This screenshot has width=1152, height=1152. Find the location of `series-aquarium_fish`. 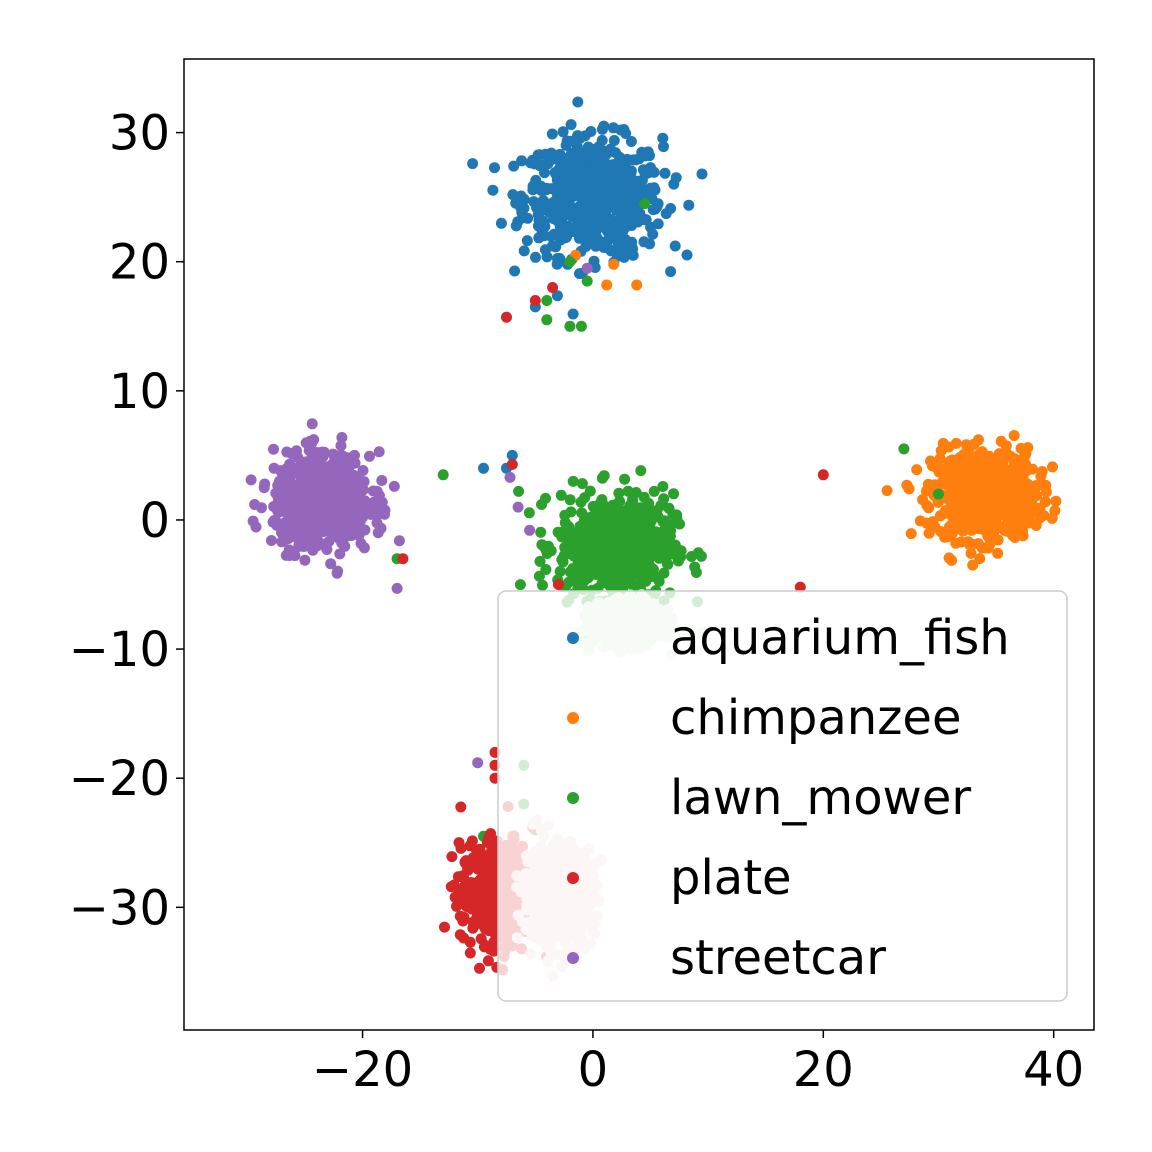

series-aquarium_fish is located at coordinates (587, 369).